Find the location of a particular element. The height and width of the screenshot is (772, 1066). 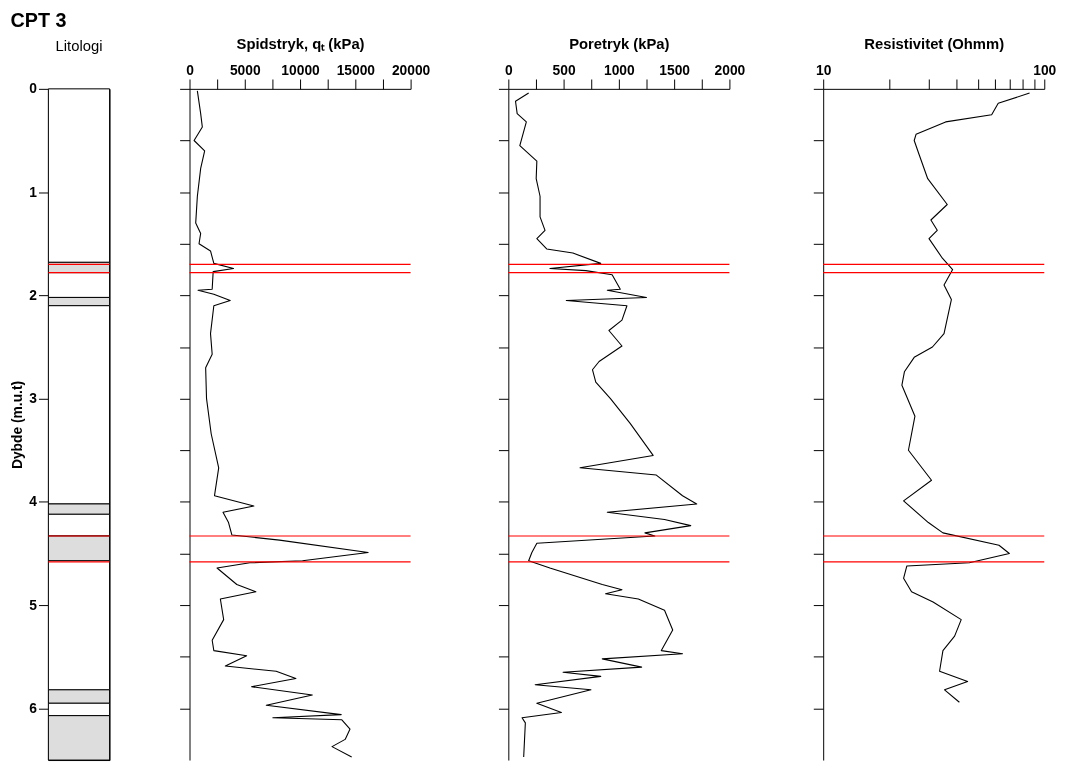

x-tick-label: 500 is located at coordinates (564, 69).